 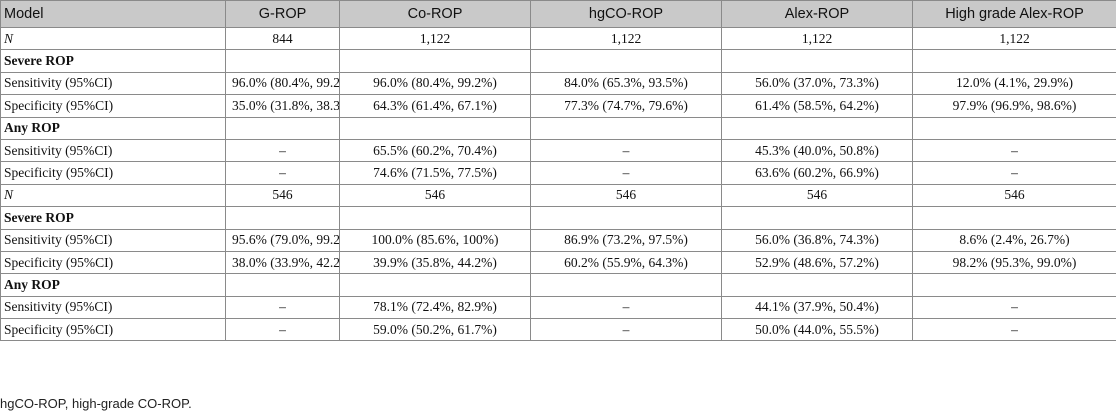 I want to click on cell-high-grade-alex-rop: 98.2% (95.3%, 99.0%), so click(x=1014, y=262).